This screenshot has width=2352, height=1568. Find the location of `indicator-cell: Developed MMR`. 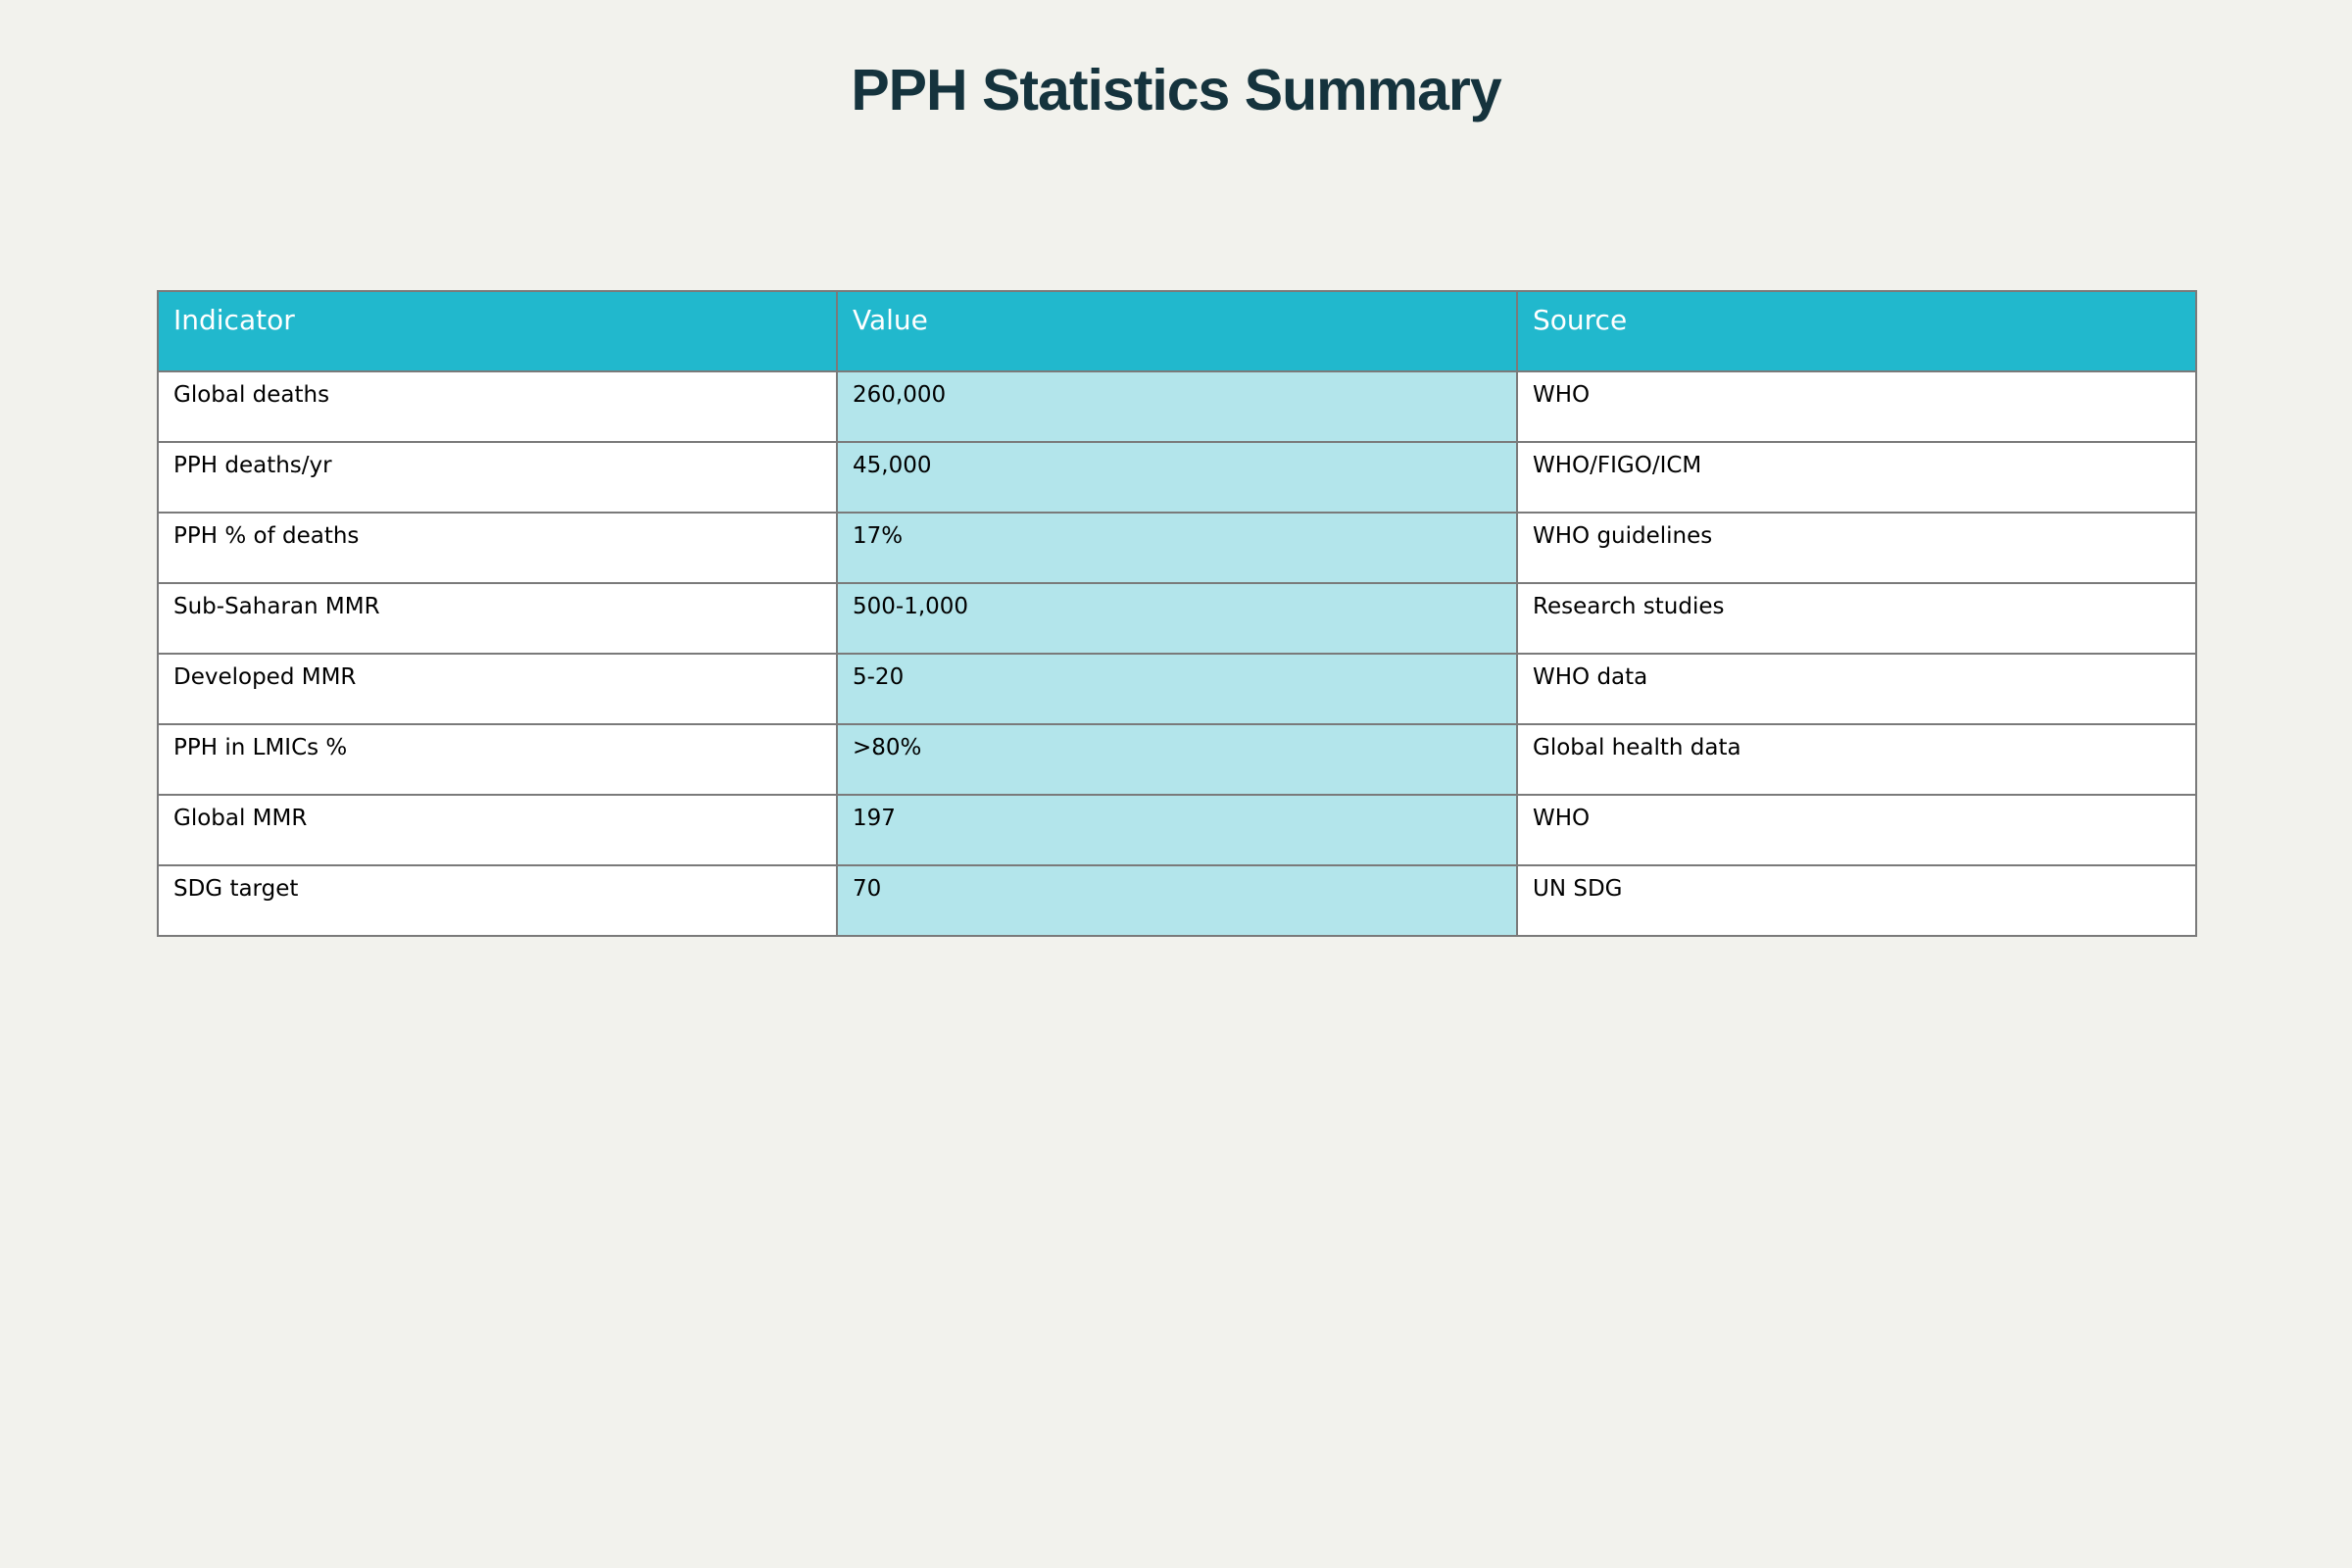

indicator-cell: Developed MMR is located at coordinates (497, 689).